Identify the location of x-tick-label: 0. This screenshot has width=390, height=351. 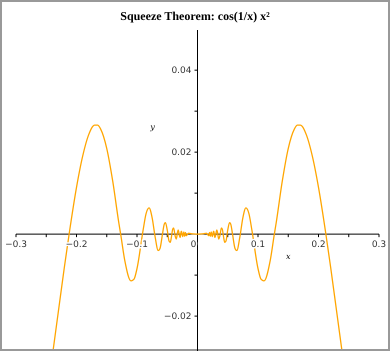
(193, 245).